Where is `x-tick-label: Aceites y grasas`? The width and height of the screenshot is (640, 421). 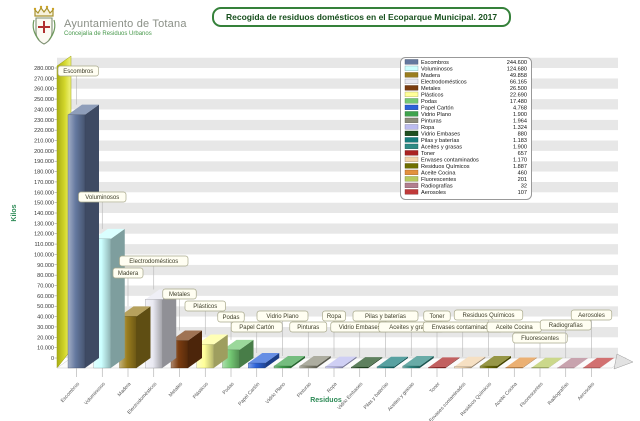 x-tick-label: Aceites y grasas is located at coordinates (401, 397).